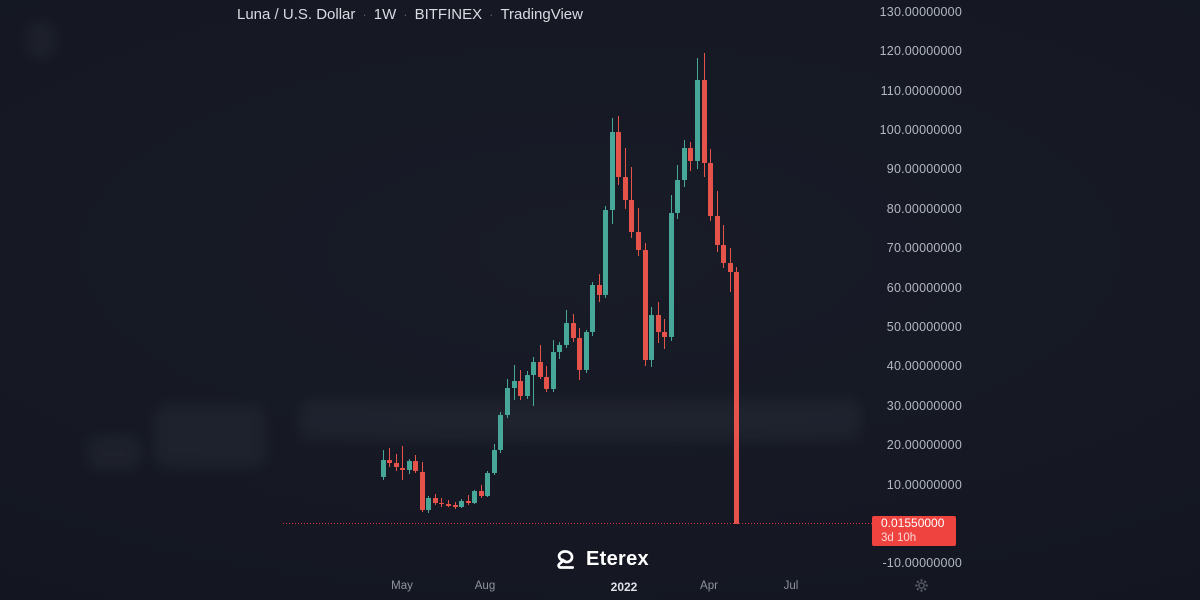 The width and height of the screenshot is (1200, 600). Describe the element at coordinates (924, 484) in the screenshot. I see `price-tick-label: 10.00000000` at that location.